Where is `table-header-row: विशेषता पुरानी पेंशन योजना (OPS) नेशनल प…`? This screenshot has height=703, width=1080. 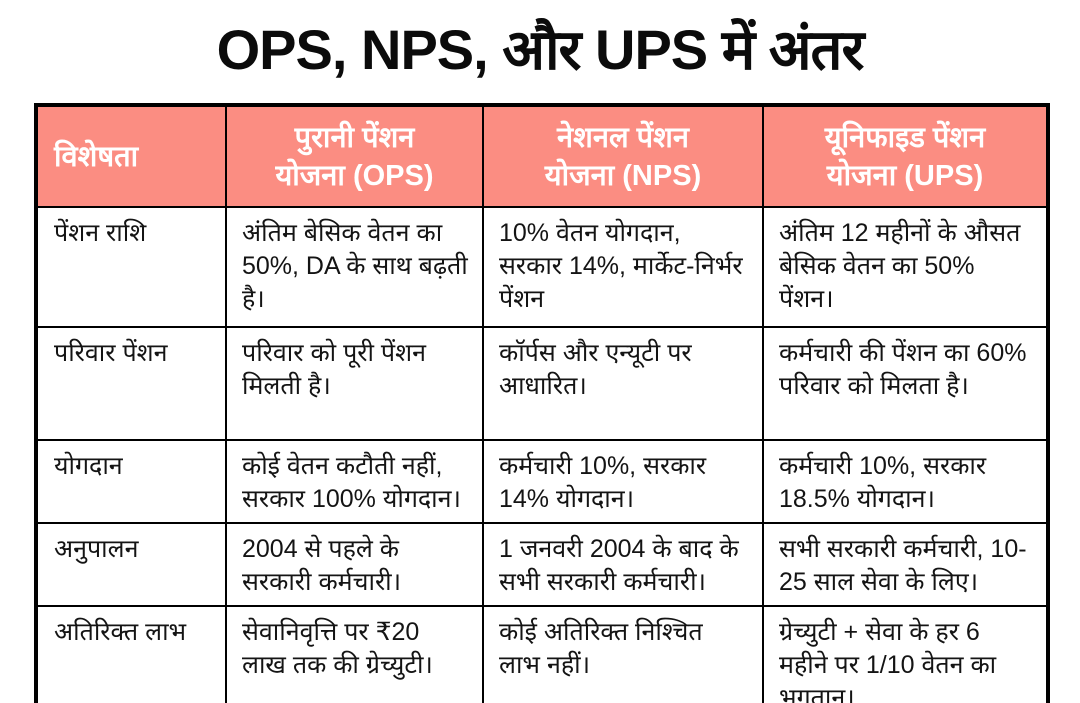 table-header-row: विशेषता पुरानी पेंशन योजना (OPS) नेशनल प… is located at coordinates (542, 156).